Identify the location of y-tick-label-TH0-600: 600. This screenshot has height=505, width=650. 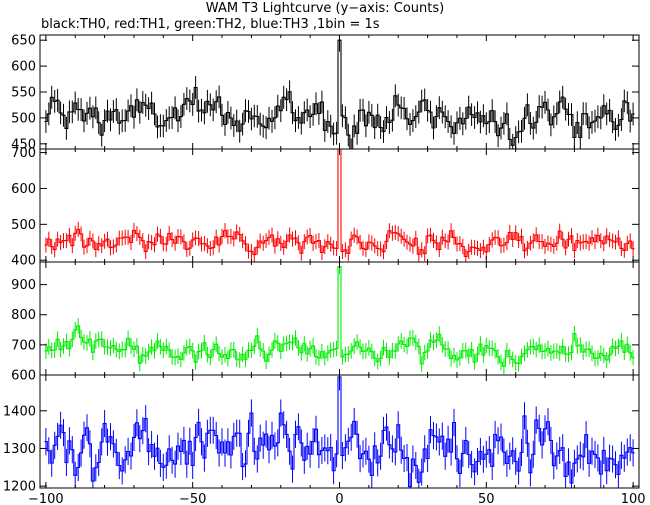
(23, 67).